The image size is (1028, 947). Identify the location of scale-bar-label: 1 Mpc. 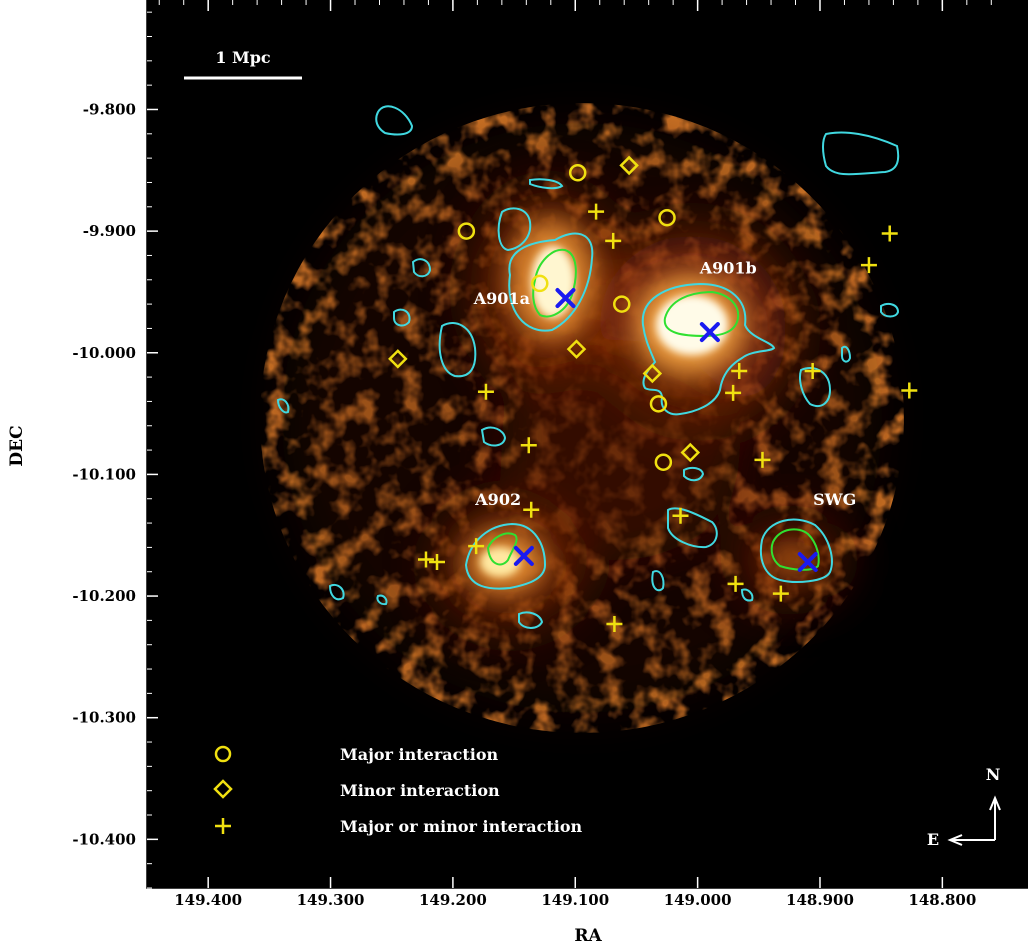
(243, 57).